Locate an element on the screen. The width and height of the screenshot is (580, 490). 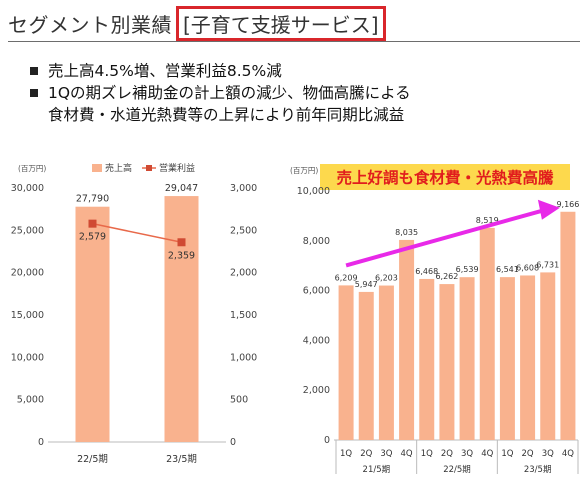
data-label: 6,209 is located at coordinates (346, 277).